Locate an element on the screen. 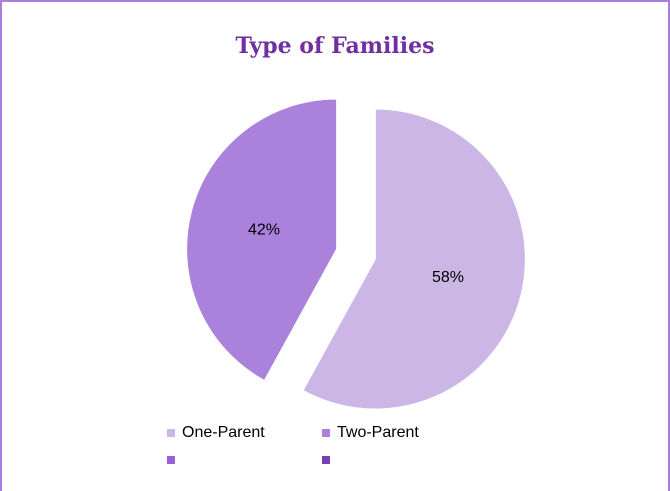  pie-slice is located at coordinates (262, 240).